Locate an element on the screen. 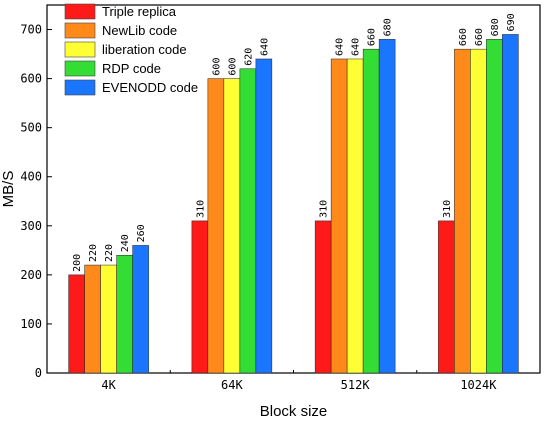 This screenshot has width=550, height=421. bar-value-label: 690 is located at coordinates (511, 22).